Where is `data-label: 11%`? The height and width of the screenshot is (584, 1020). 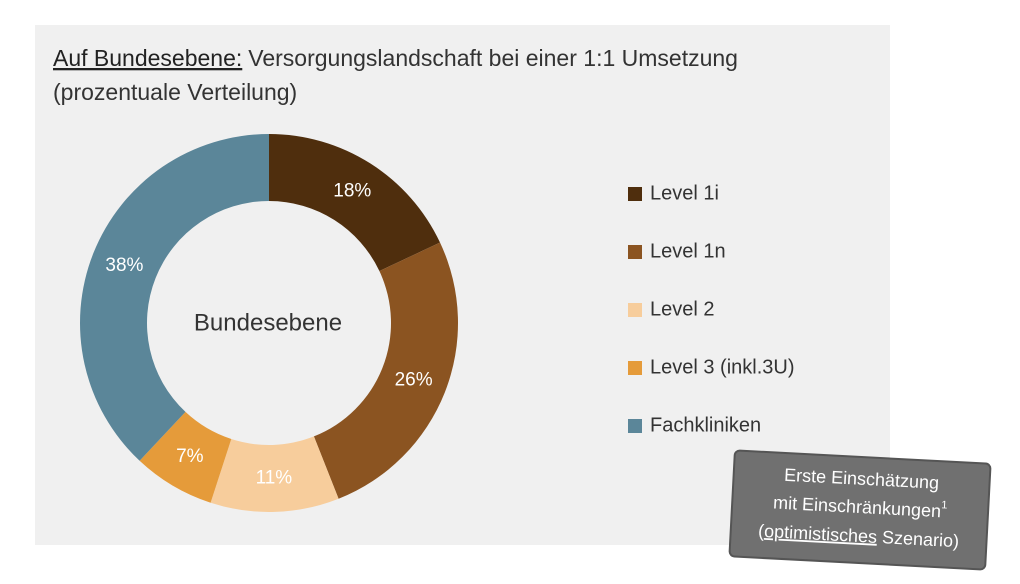 data-label: 11% is located at coordinates (274, 477).